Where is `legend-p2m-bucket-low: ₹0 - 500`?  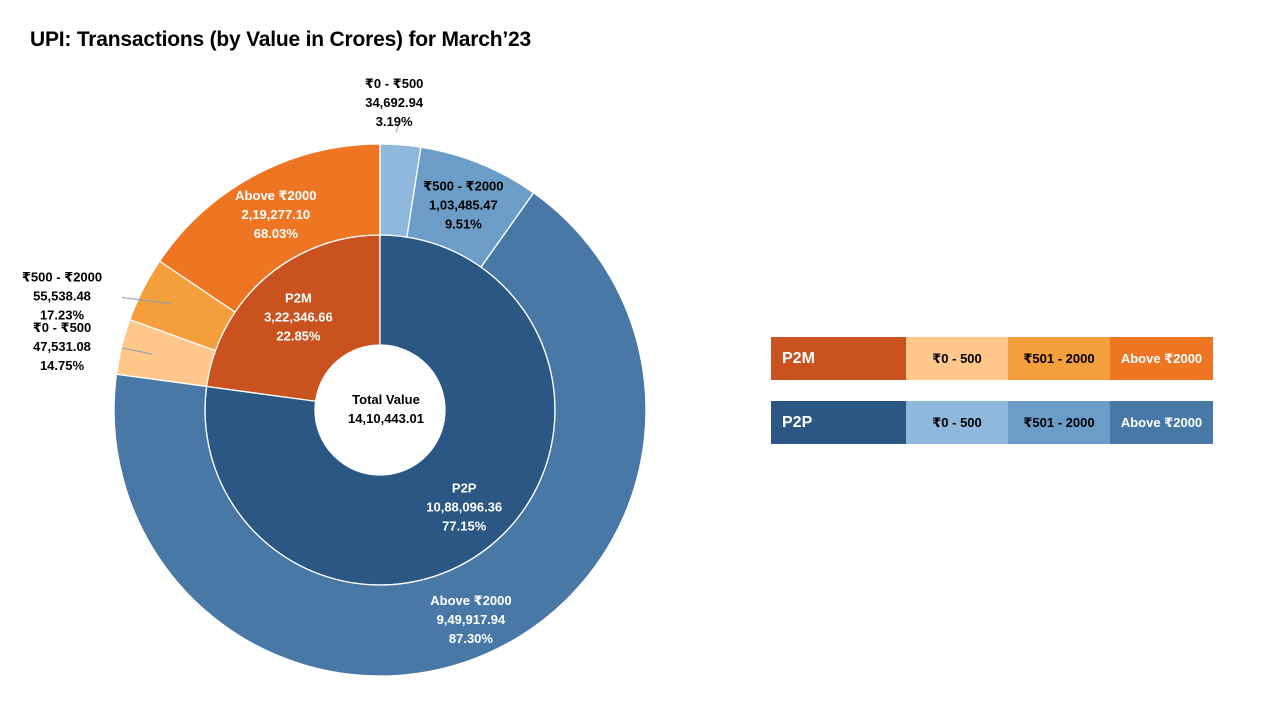 legend-p2m-bucket-low: ₹0 - 500 is located at coordinates (957, 358).